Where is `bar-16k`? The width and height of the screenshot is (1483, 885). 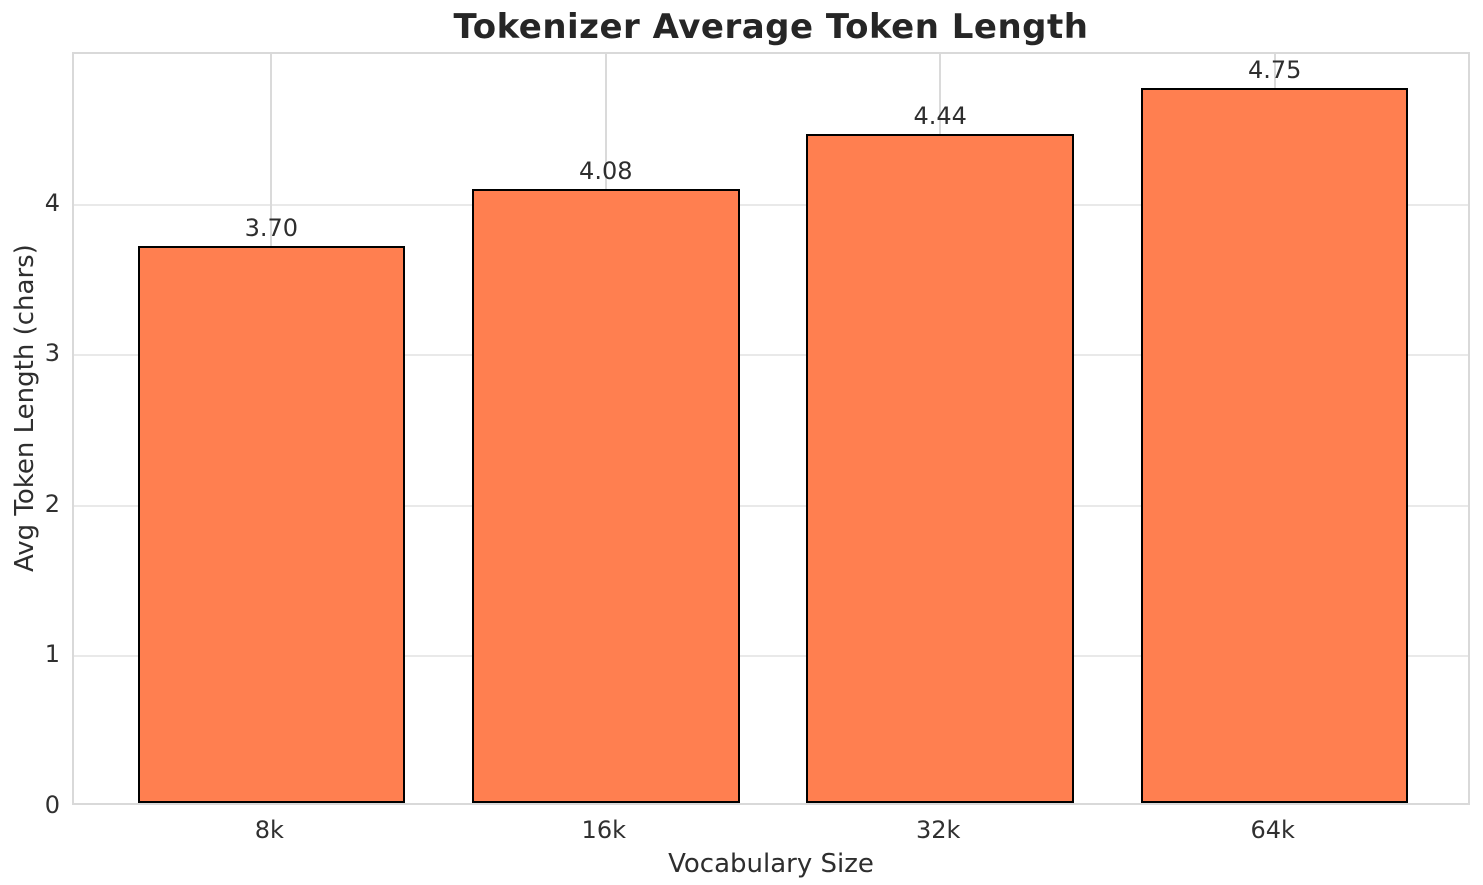
bar-16k is located at coordinates (605, 495).